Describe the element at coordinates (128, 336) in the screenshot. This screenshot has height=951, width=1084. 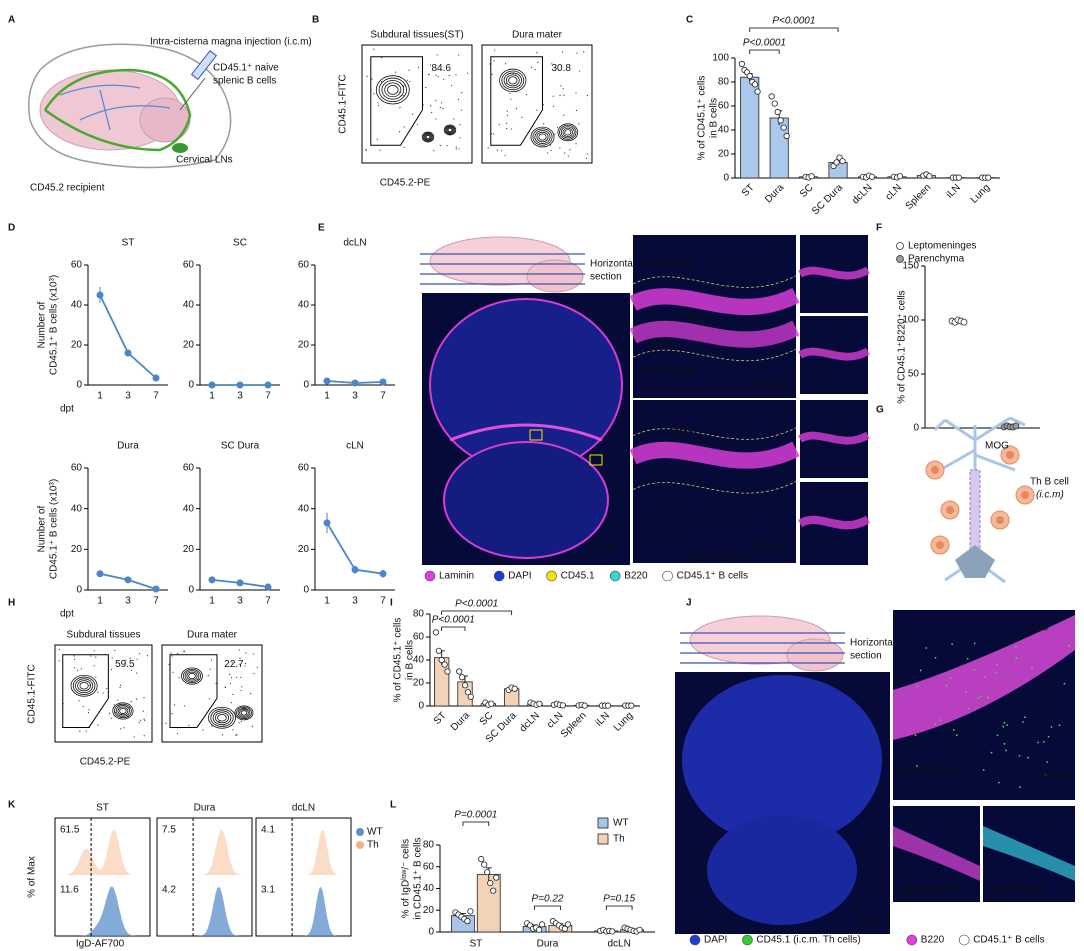
I see `line` at that location.